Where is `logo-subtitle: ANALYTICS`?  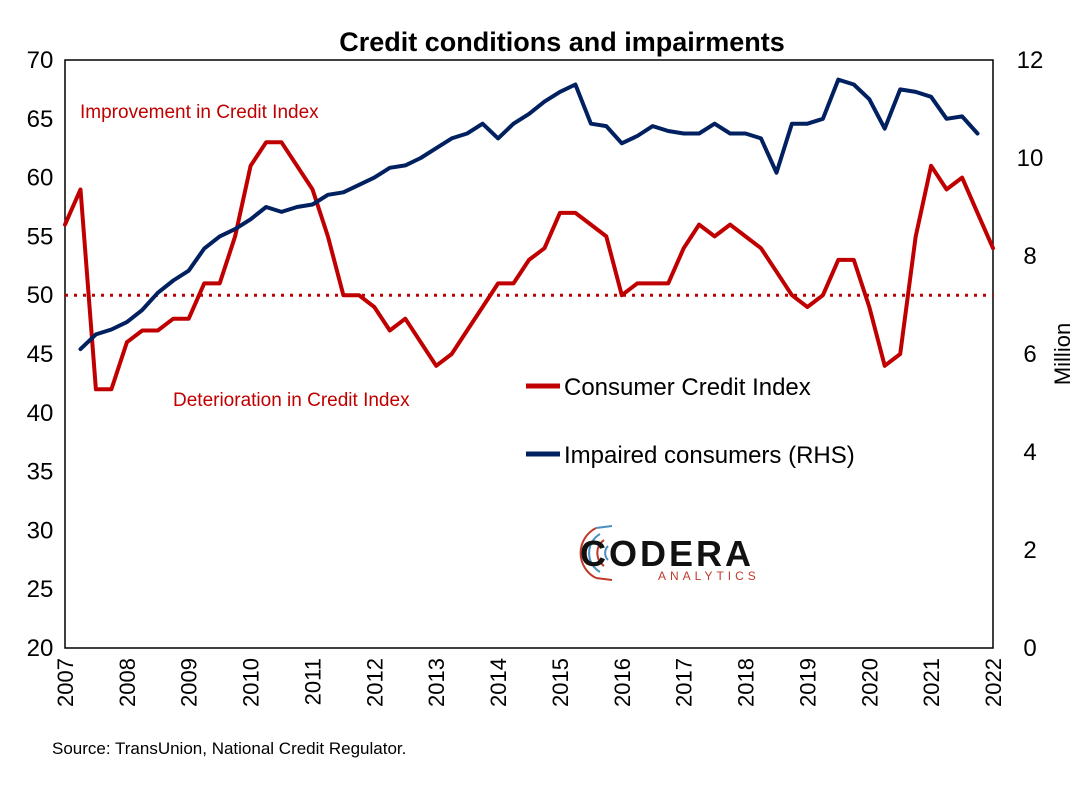
logo-subtitle: ANALYTICS is located at coordinates (709, 576).